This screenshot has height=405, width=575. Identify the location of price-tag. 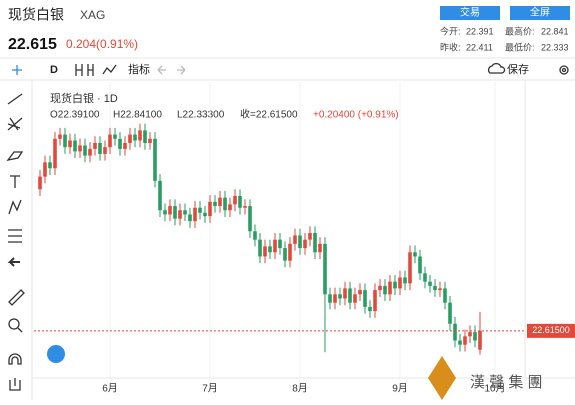
(551, 330).